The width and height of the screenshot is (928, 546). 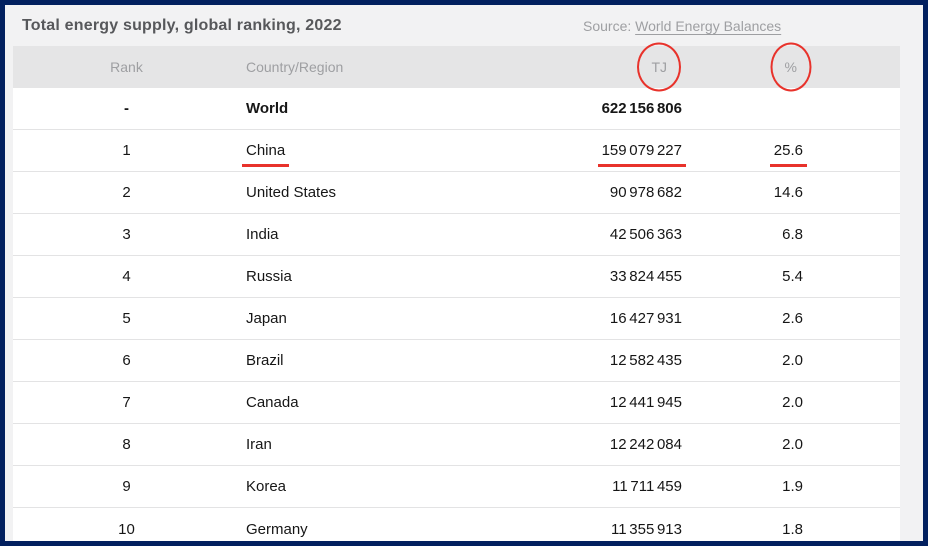 I want to click on cell-value: 1.8, so click(x=792, y=529).